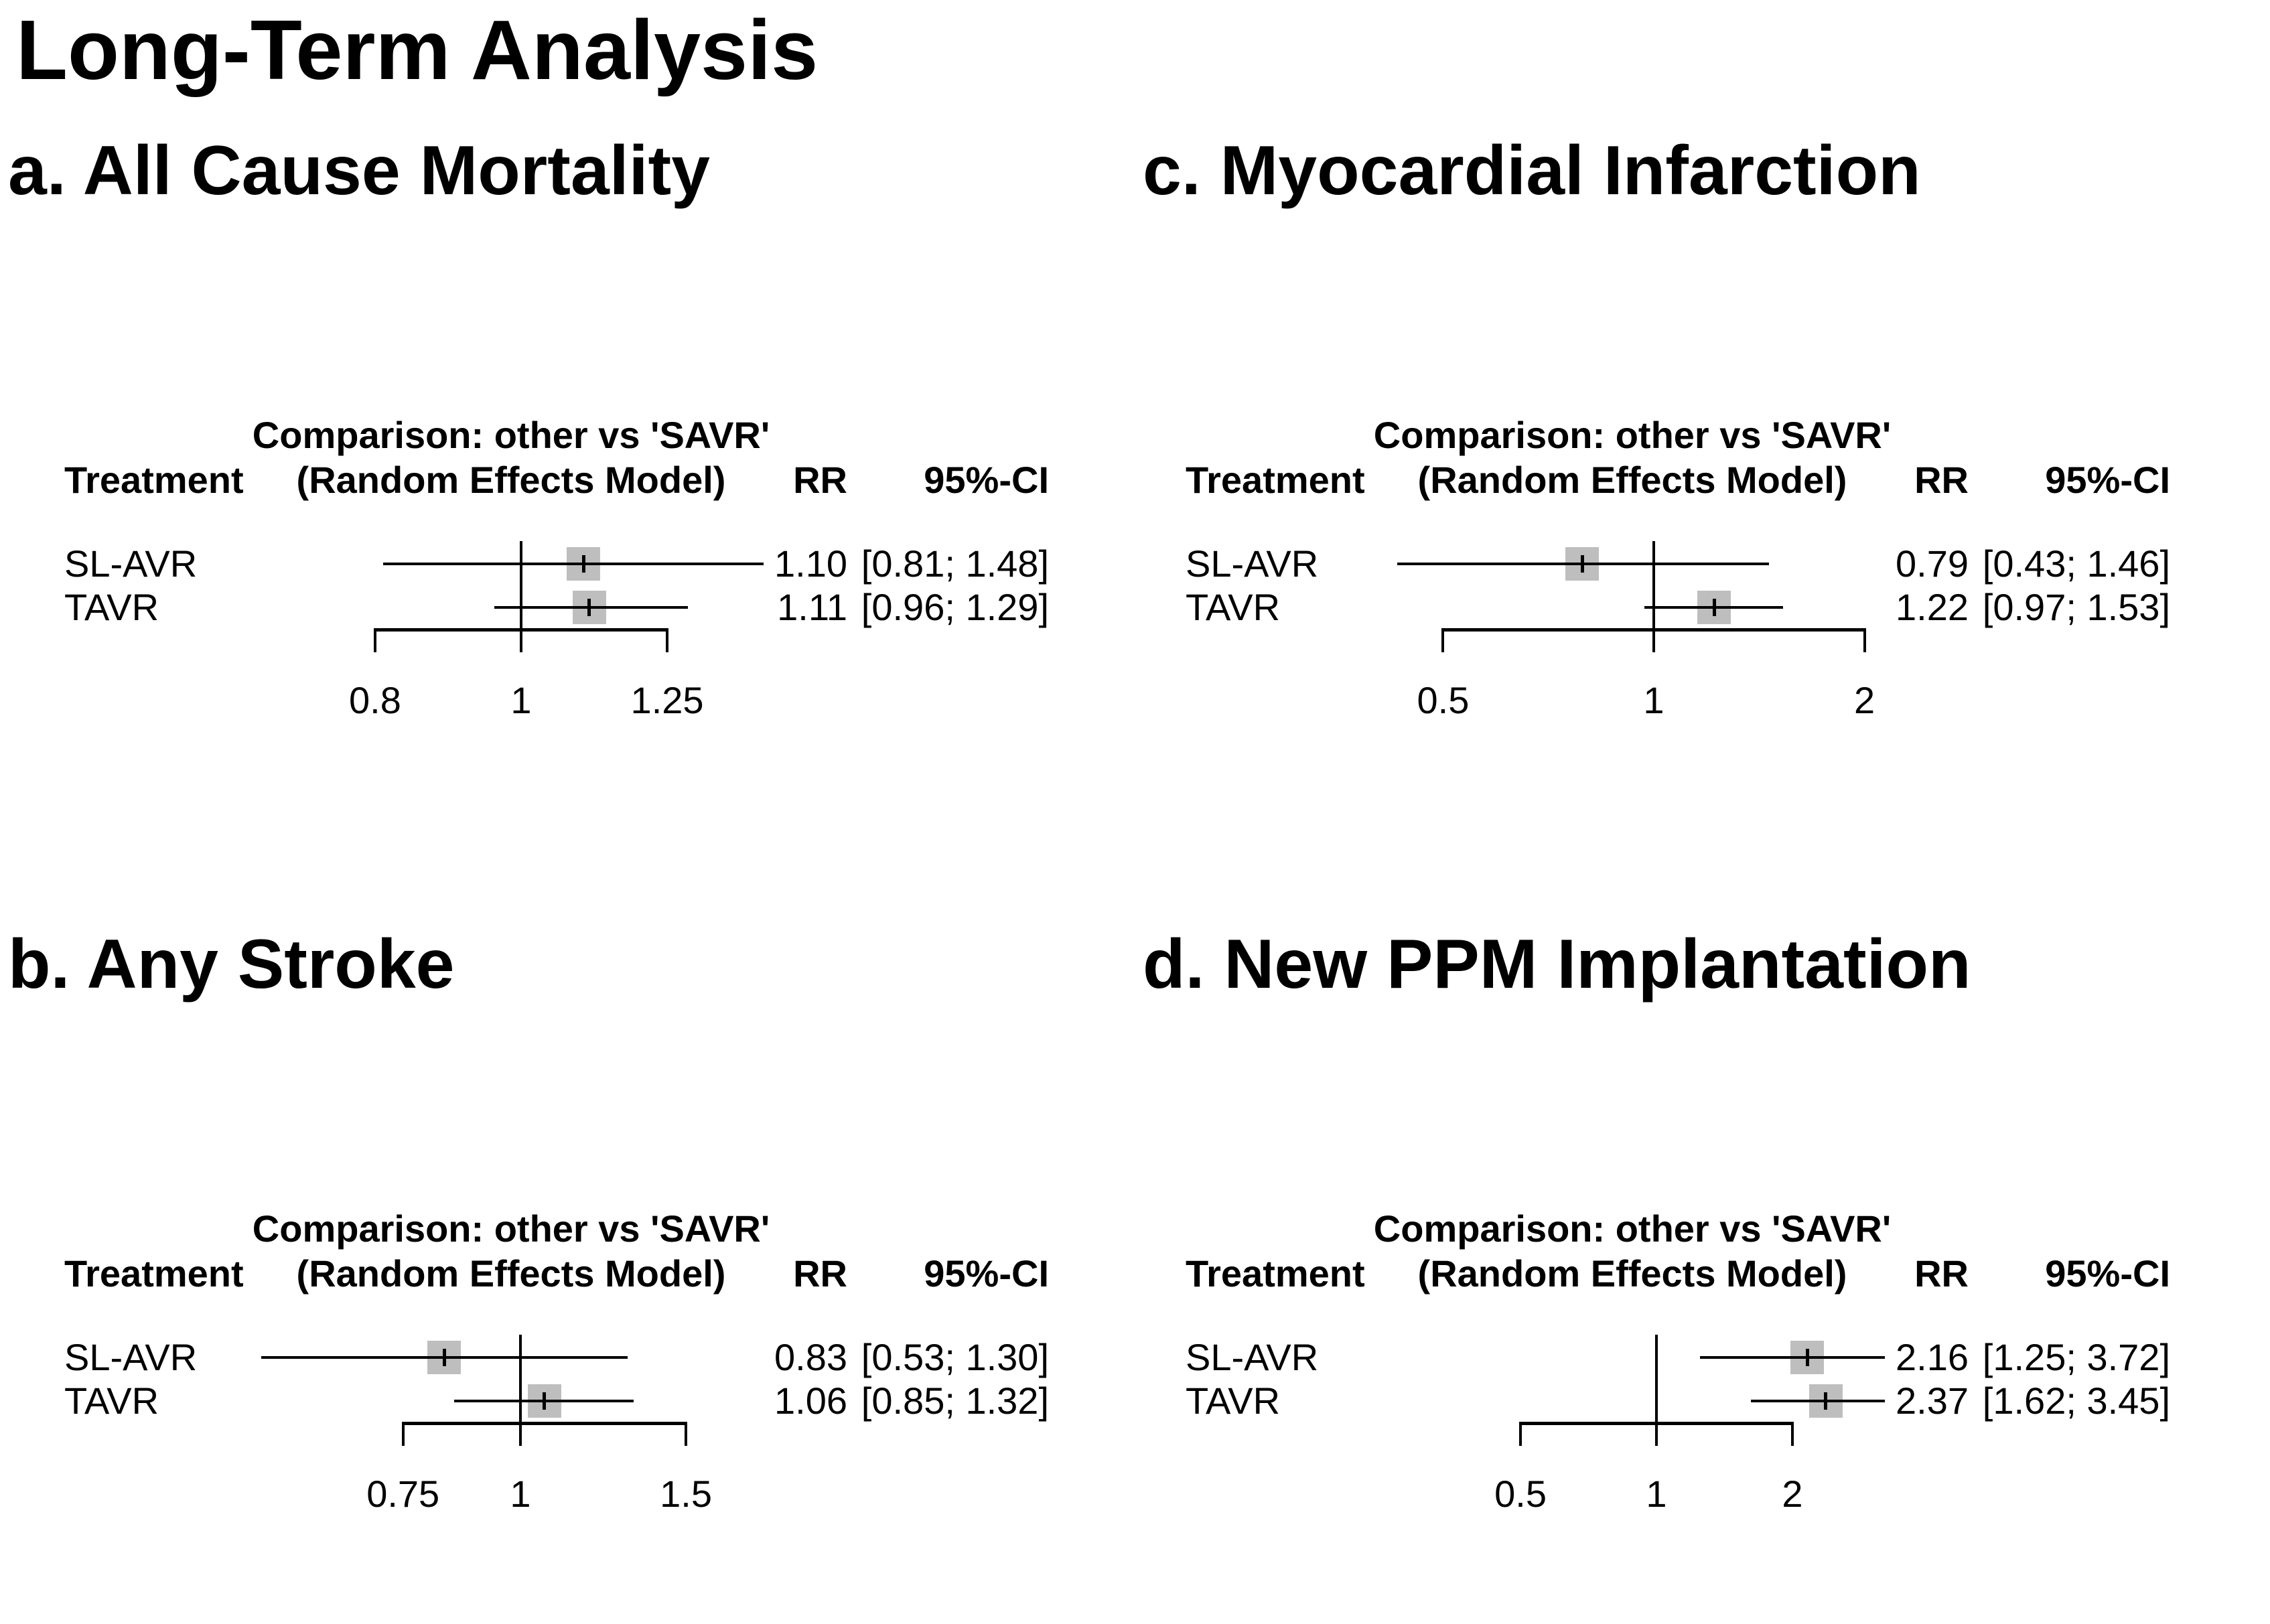 This screenshot has width=2270, height=1624. What do you see at coordinates (403, 1494) in the screenshot?
I see `axis-tick-label: 0.75` at bounding box center [403, 1494].